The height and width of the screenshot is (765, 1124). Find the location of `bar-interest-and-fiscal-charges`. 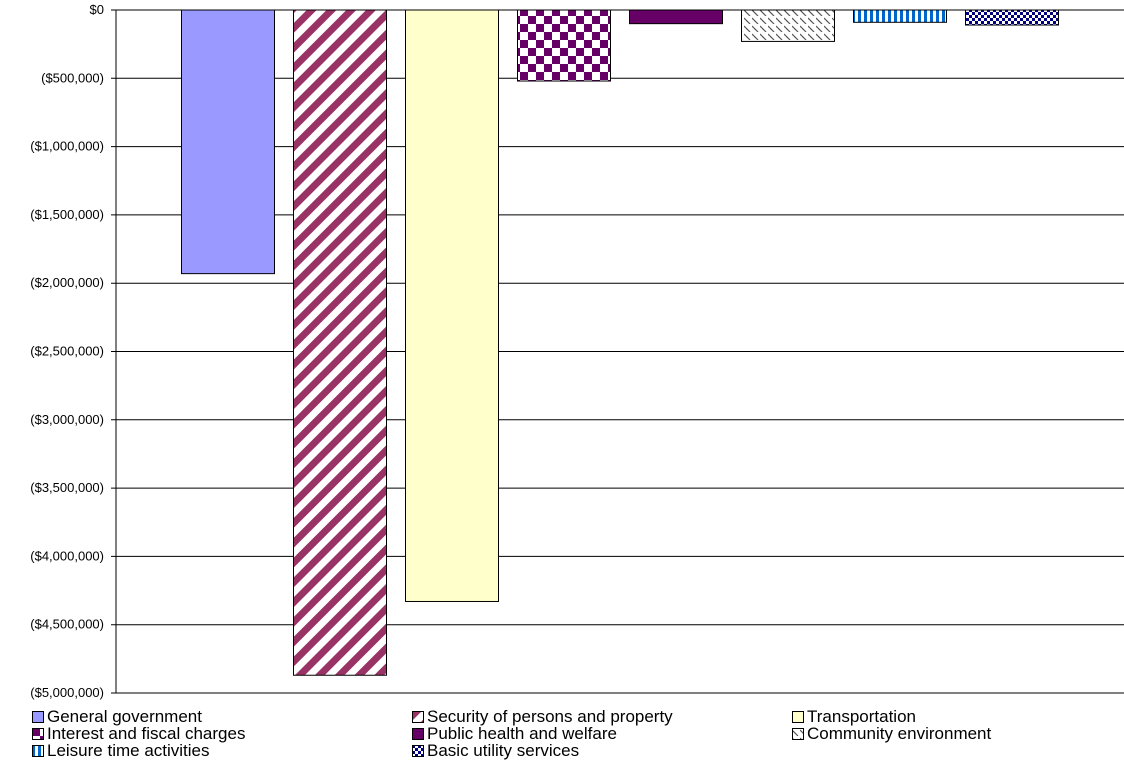

bar-interest-and-fiscal-charges is located at coordinates (564, 45).